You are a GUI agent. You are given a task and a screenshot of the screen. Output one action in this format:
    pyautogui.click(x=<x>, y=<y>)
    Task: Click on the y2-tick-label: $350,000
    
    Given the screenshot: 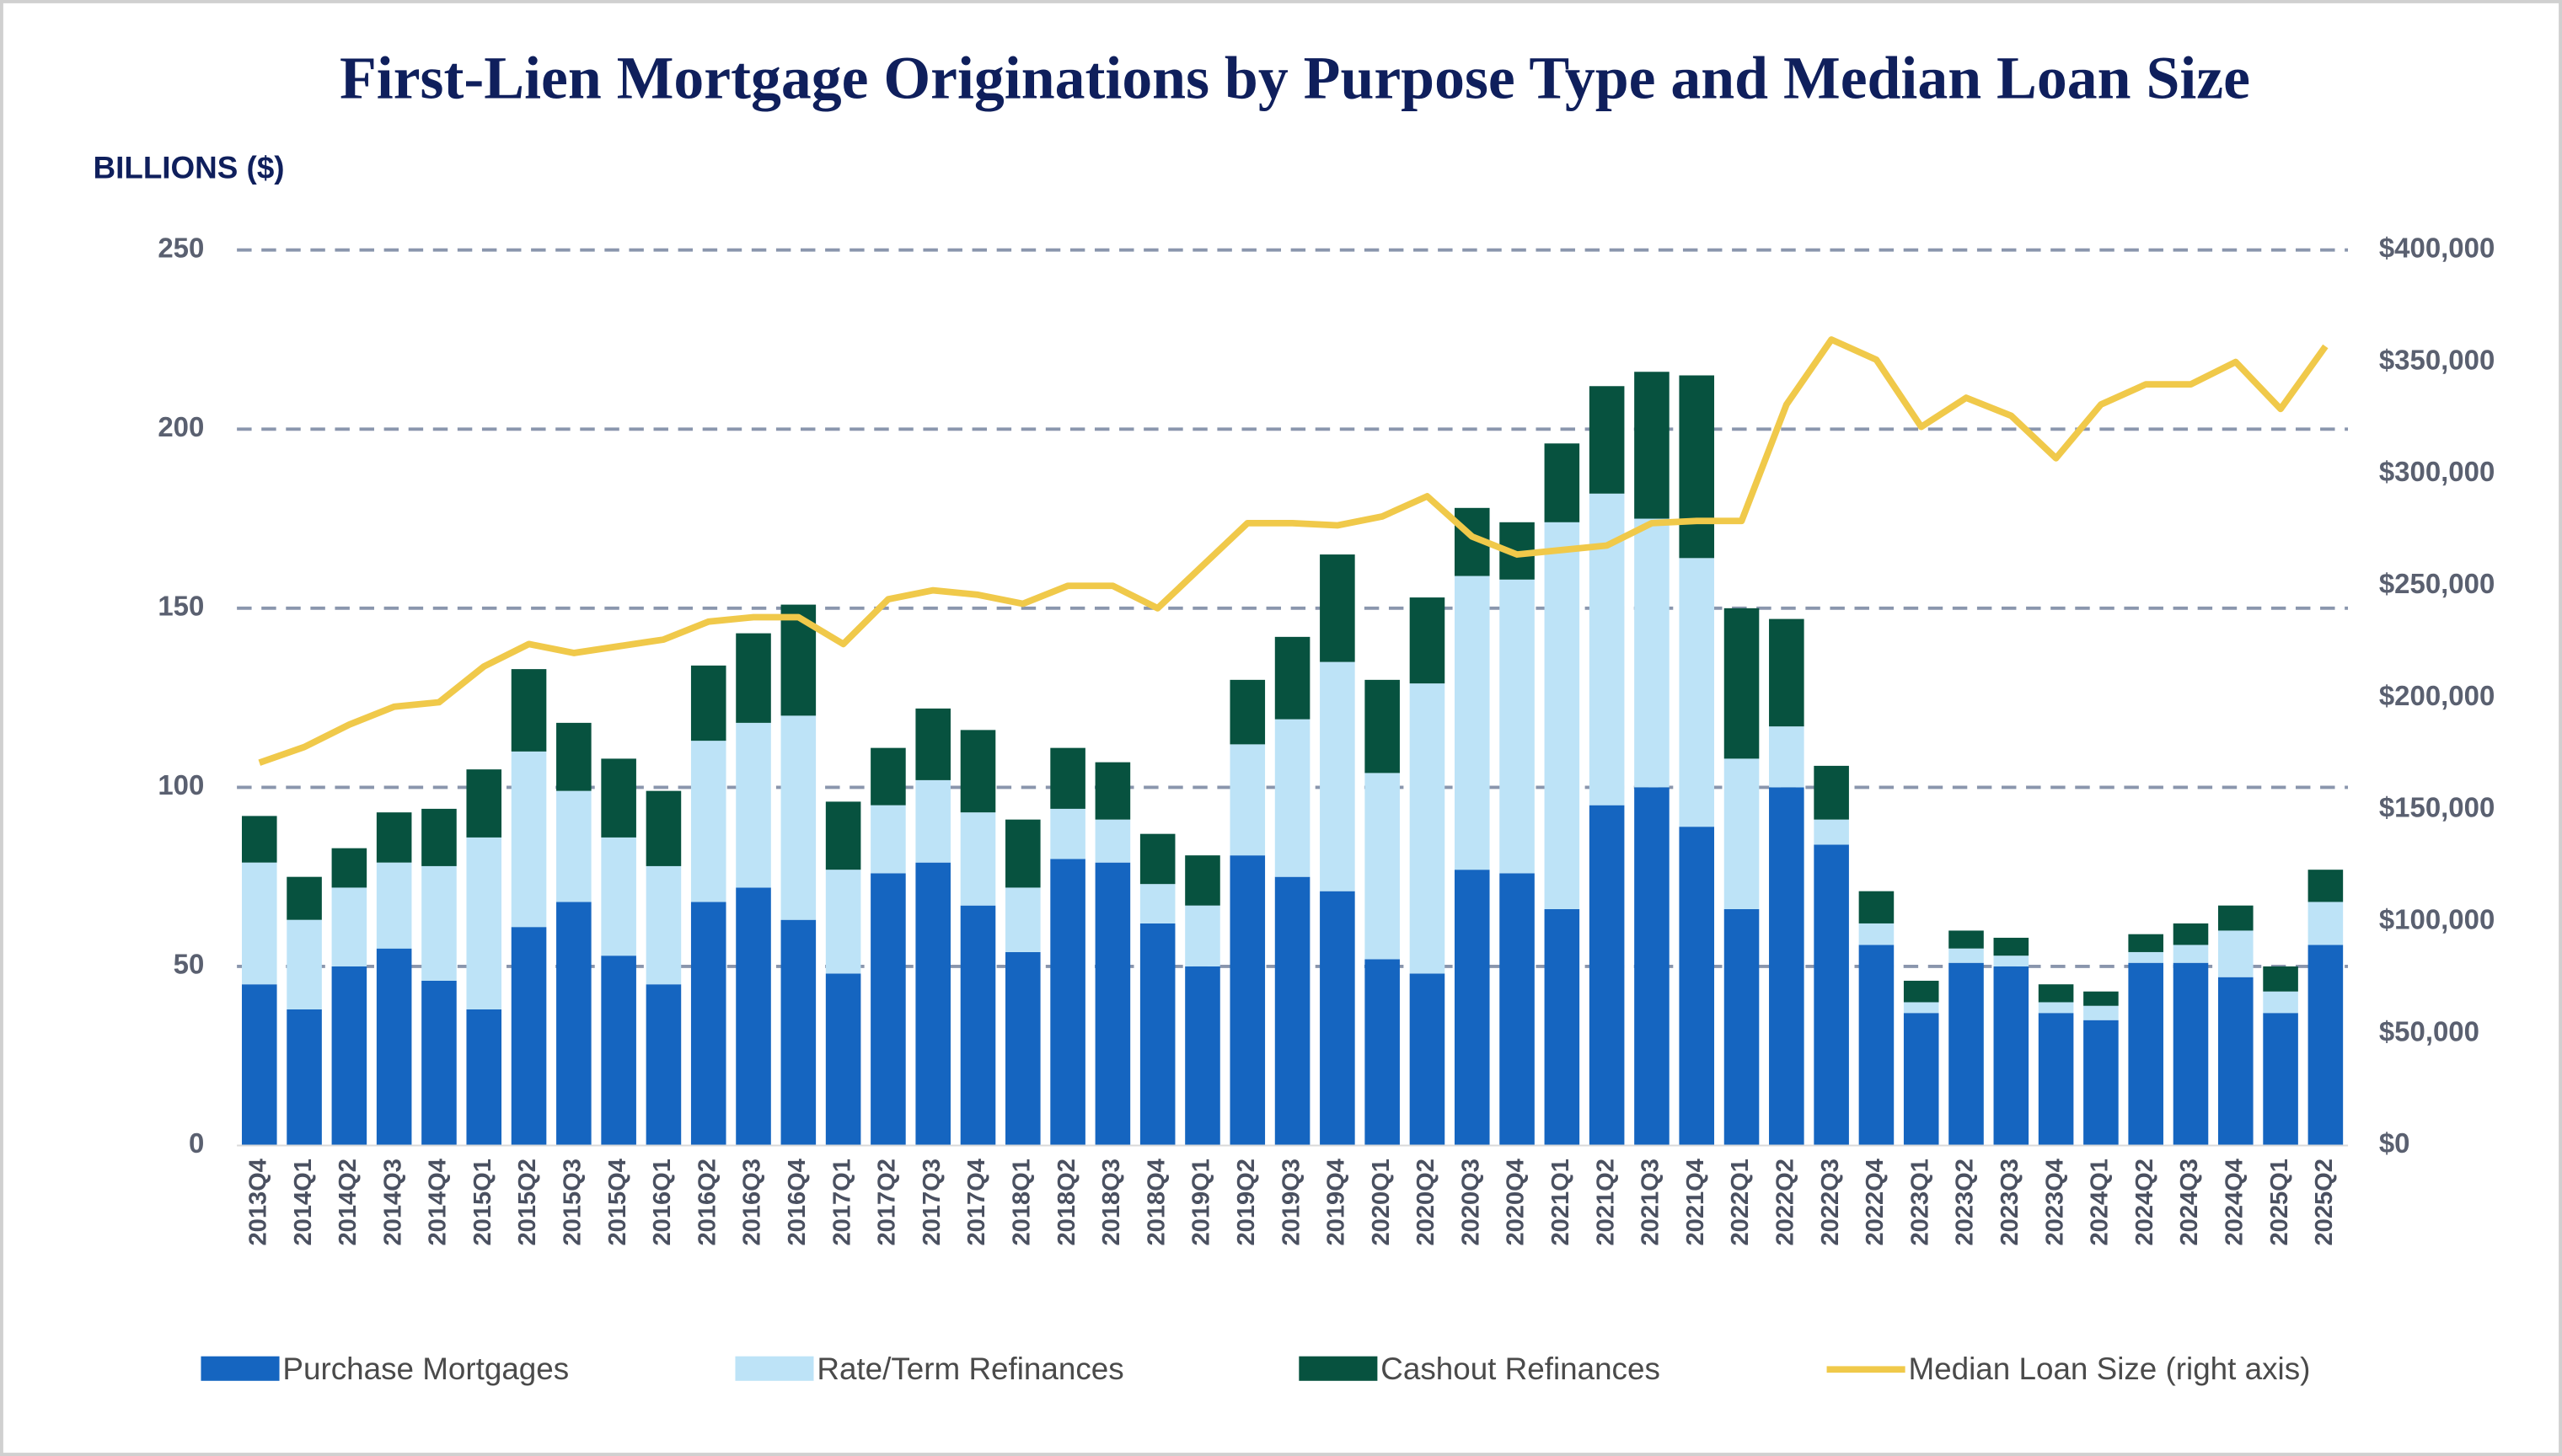 What is the action you would take?
    pyautogui.click(x=2437, y=359)
    